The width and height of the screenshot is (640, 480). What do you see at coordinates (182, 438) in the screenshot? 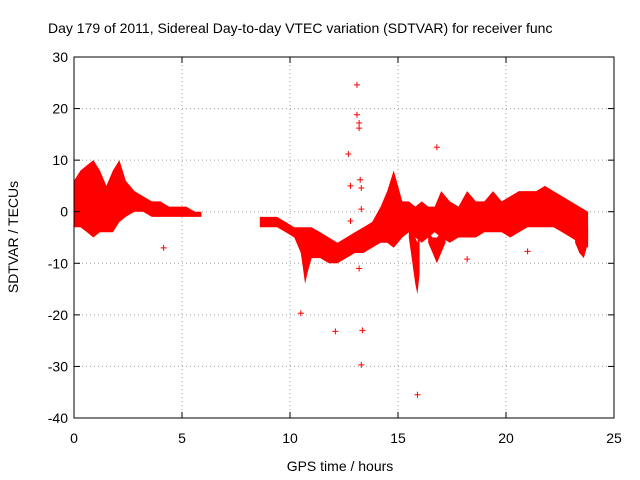
I see `x-tick-label: 5` at bounding box center [182, 438].